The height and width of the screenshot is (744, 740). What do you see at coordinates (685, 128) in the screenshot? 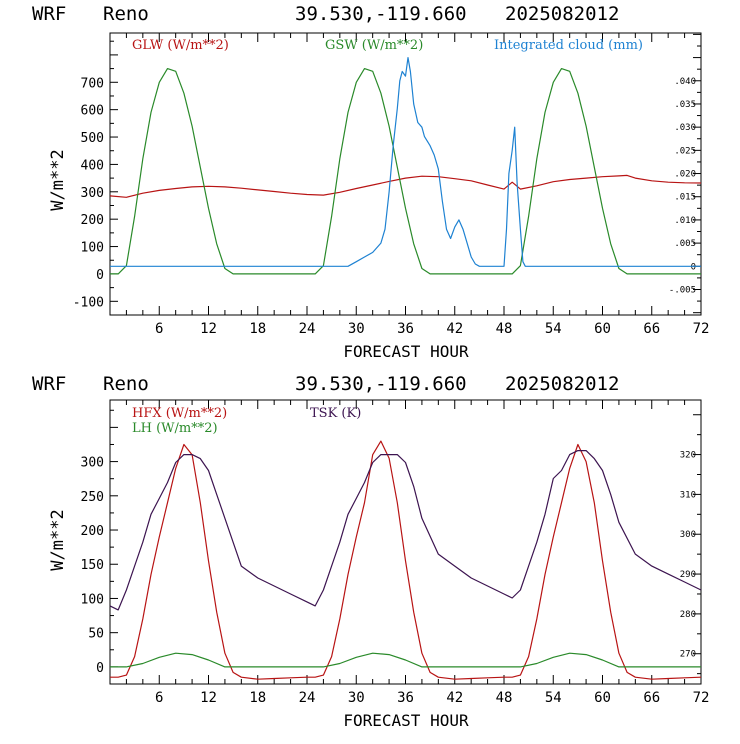
I see `y2-tick-label: .030` at bounding box center [685, 128].